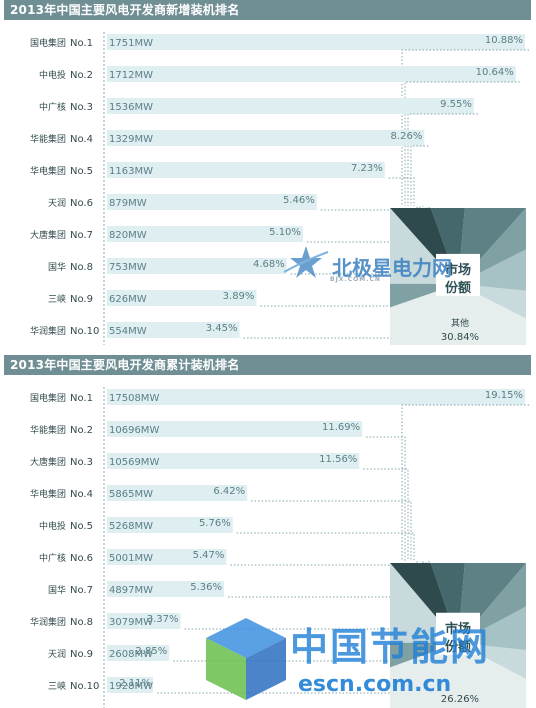  I want to click on value-label: 5.76%, so click(215, 523).